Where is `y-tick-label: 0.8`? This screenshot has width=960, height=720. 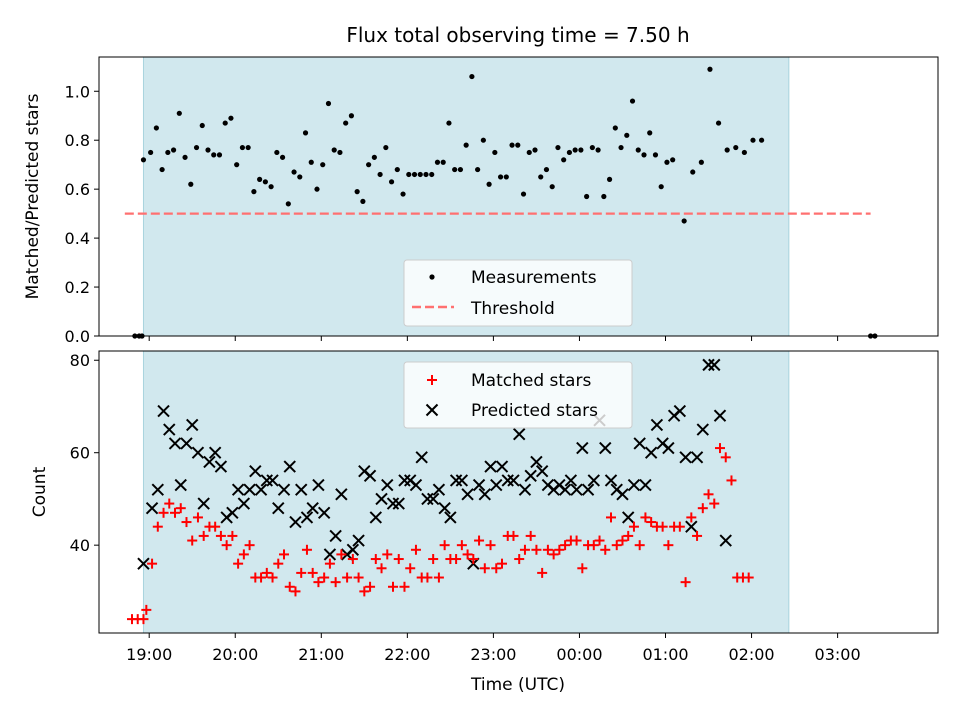
y-tick-label: 0.8 is located at coordinates (77, 140).